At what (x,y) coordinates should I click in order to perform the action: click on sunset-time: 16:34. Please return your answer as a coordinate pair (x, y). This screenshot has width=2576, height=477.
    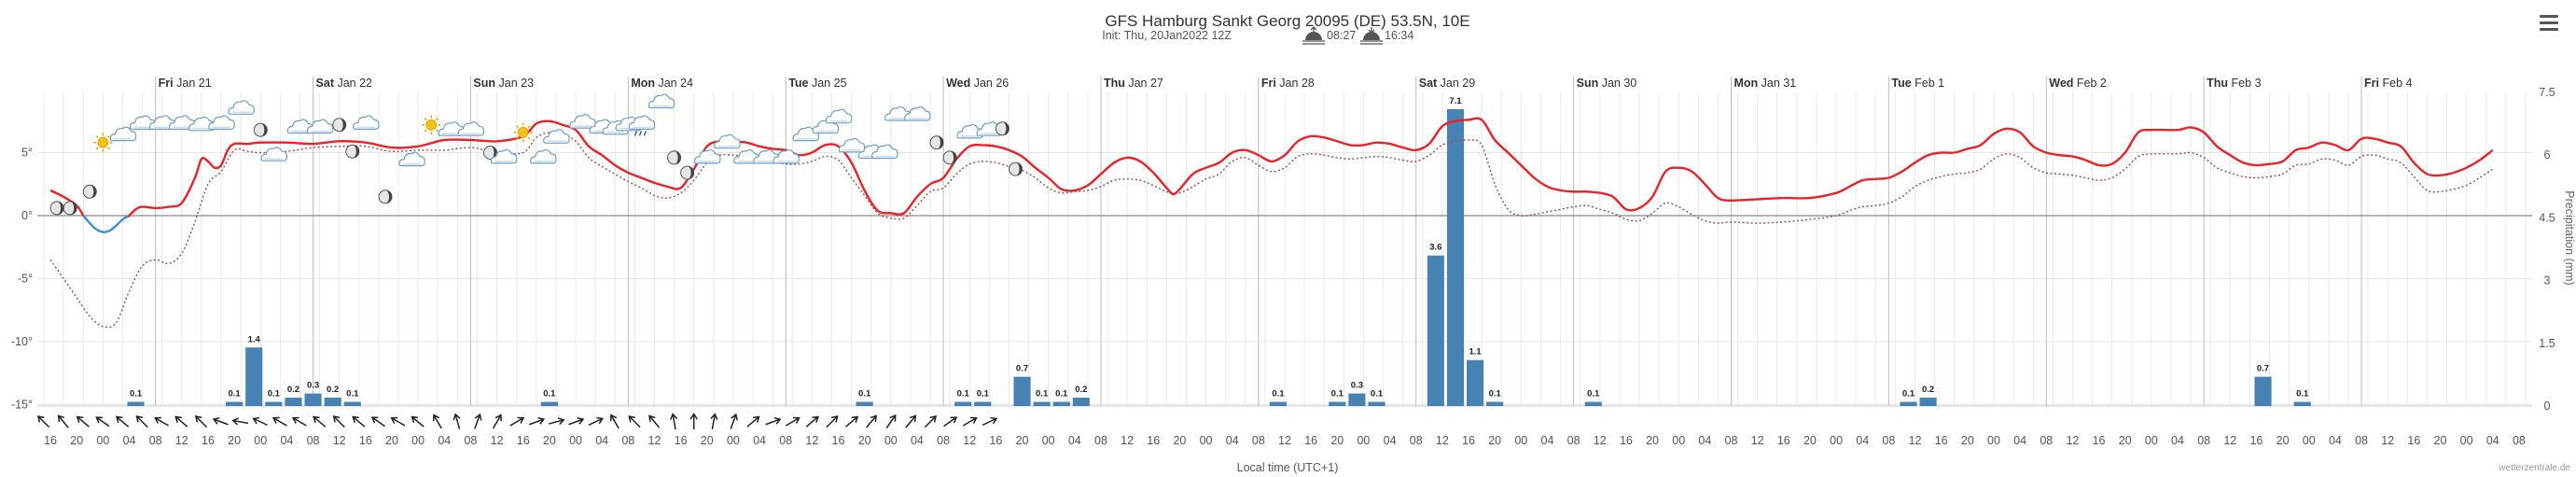
    Looking at the image, I should click on (1399, 35).